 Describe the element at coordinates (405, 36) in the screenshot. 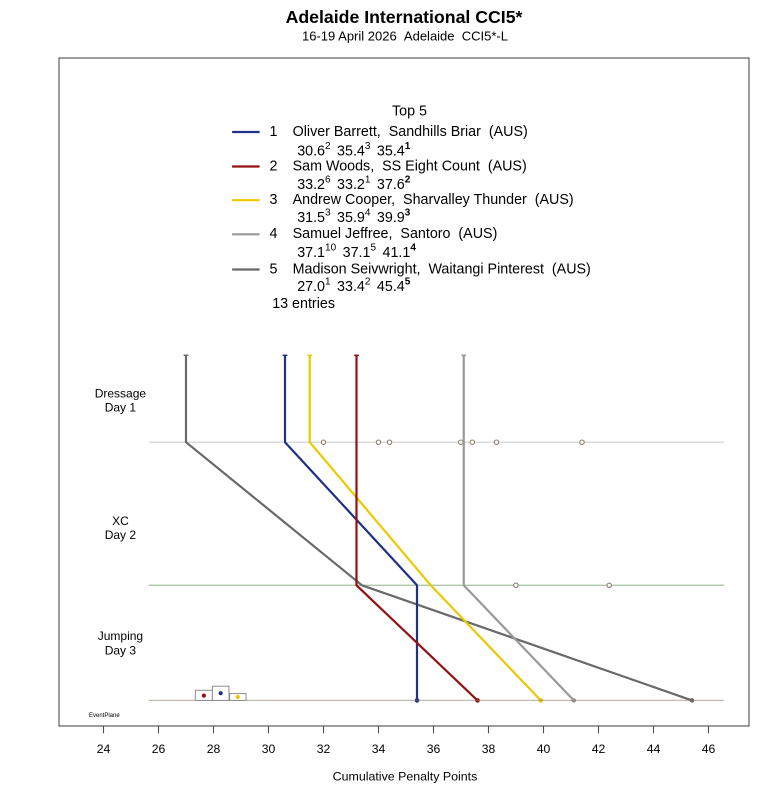

I see `svg-text:16-19 April 2026 Adelaide CC: 16-19 April 2026 Adelaide CCI5*-L` at that location.